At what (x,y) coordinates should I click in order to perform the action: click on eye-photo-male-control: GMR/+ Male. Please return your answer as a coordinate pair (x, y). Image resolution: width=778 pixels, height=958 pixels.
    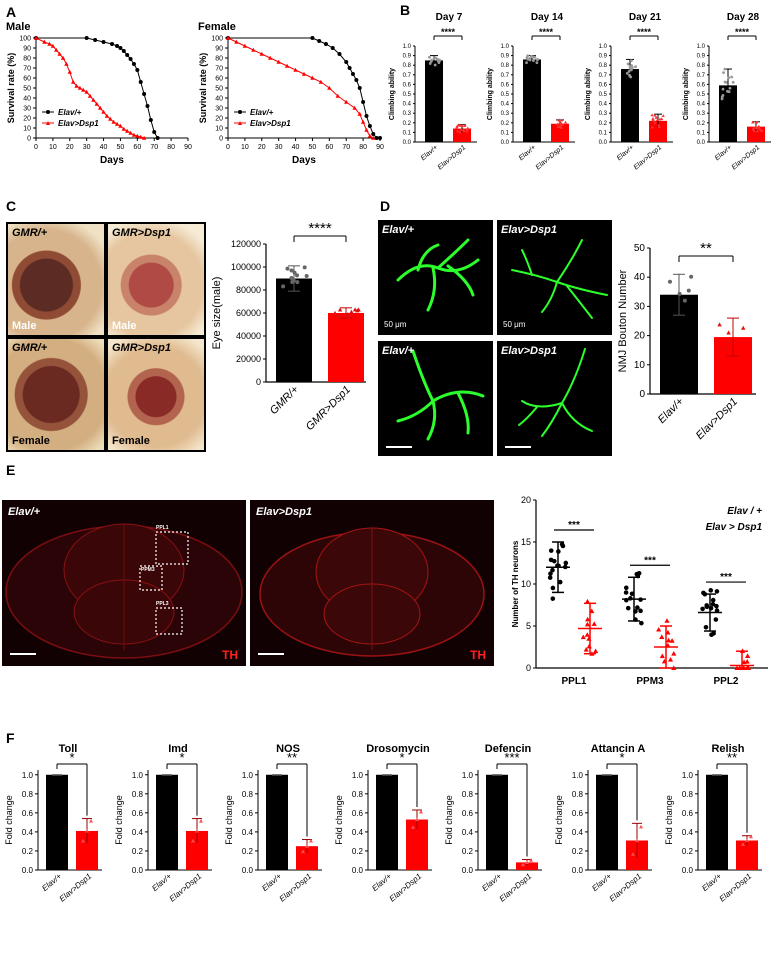
    Looking at the image, I should click on (56, 279).